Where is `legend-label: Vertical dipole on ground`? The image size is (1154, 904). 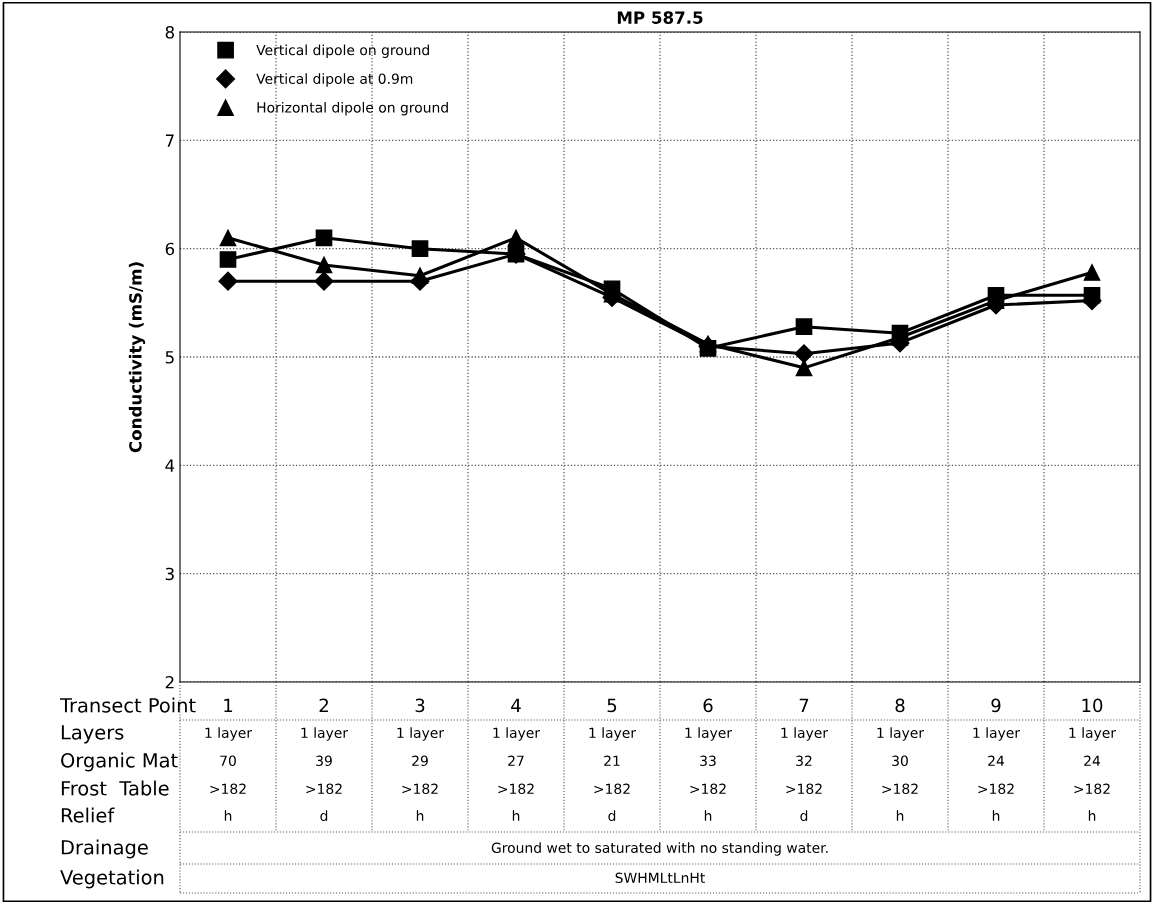
legend-label: Vertical dipole on ground is located at coordinates (342, 51).